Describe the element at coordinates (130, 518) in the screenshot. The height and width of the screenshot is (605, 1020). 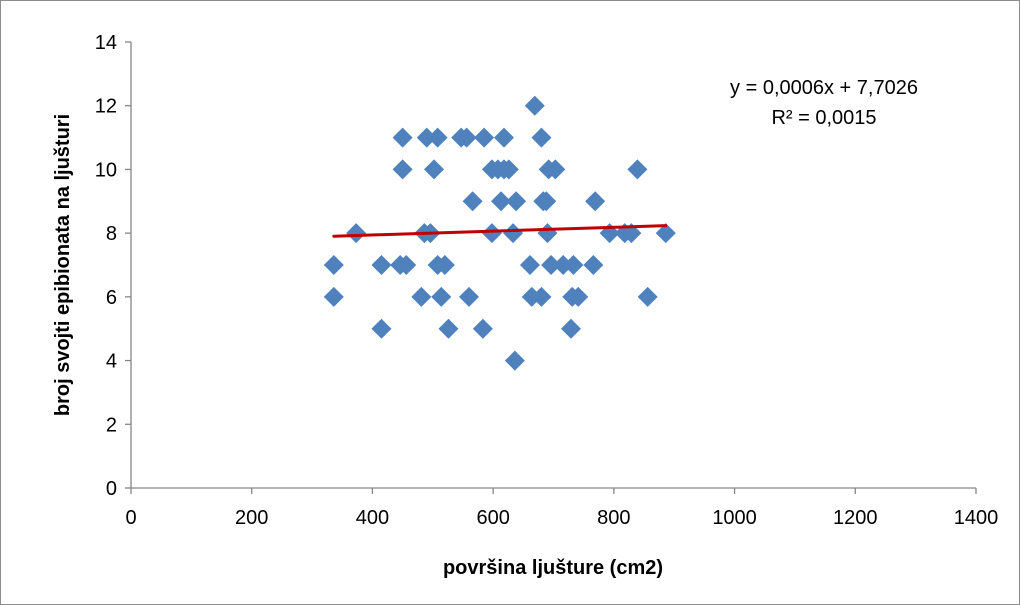
I see `x-tick-label: 0` at that location.